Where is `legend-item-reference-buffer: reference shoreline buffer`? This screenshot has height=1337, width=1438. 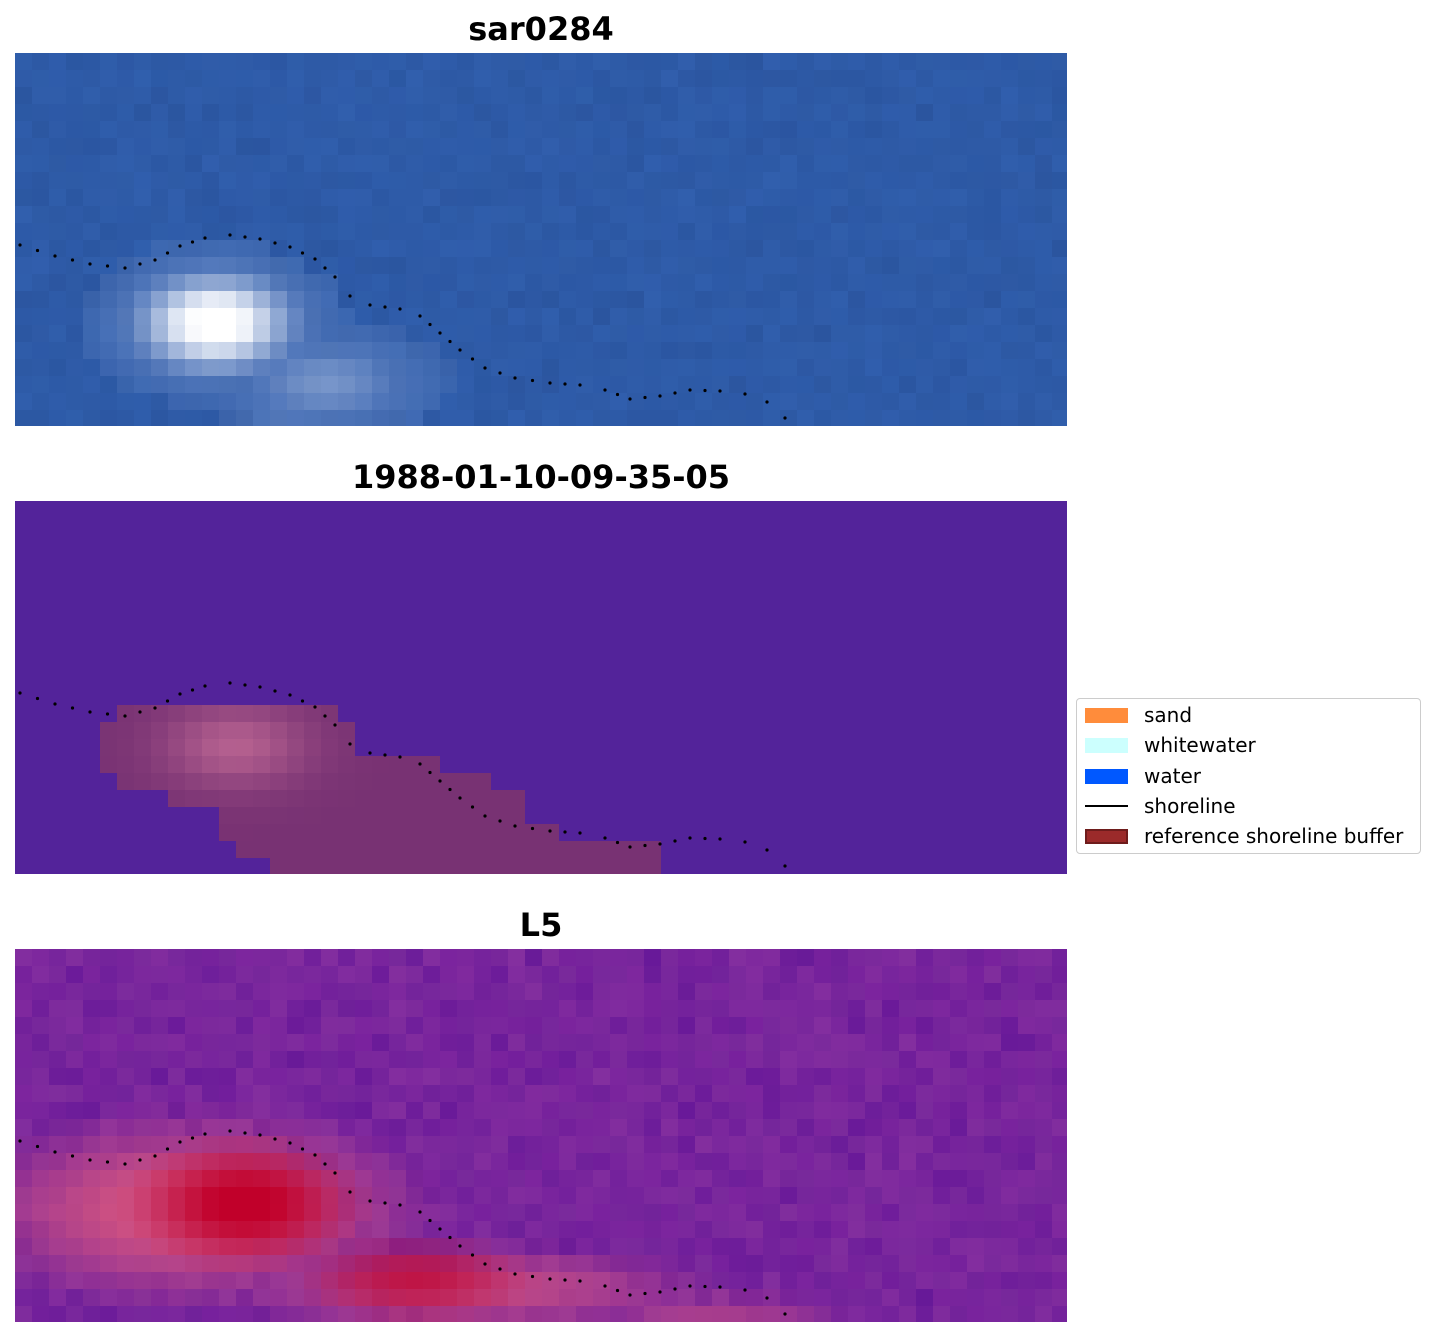
legend-item-reference-buffer: reference shoreline buffer is located at coordinates (1244, 836).